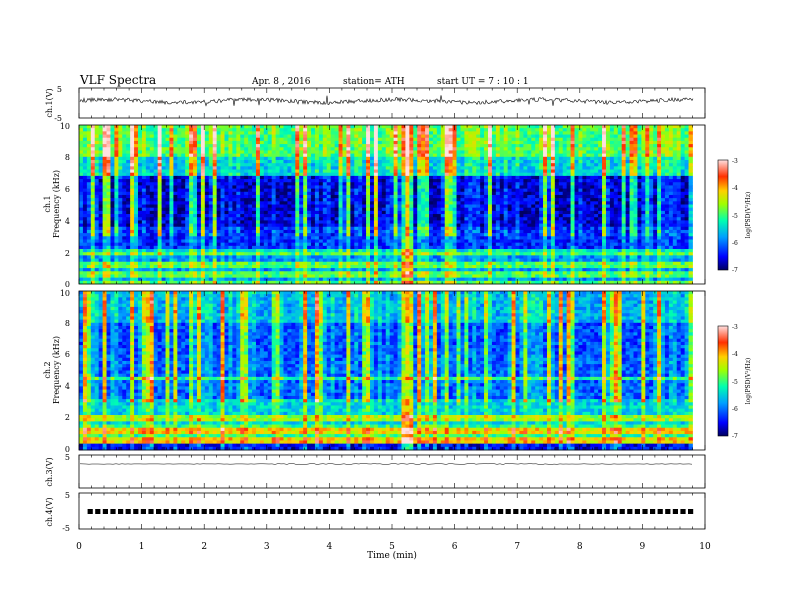 This screenshot has height=612, width=792. What do you see at coordinates (281, 82) in the screenshot?
I see `date-label: Apr. 8 , 2016` at bounding box center [281, 82].